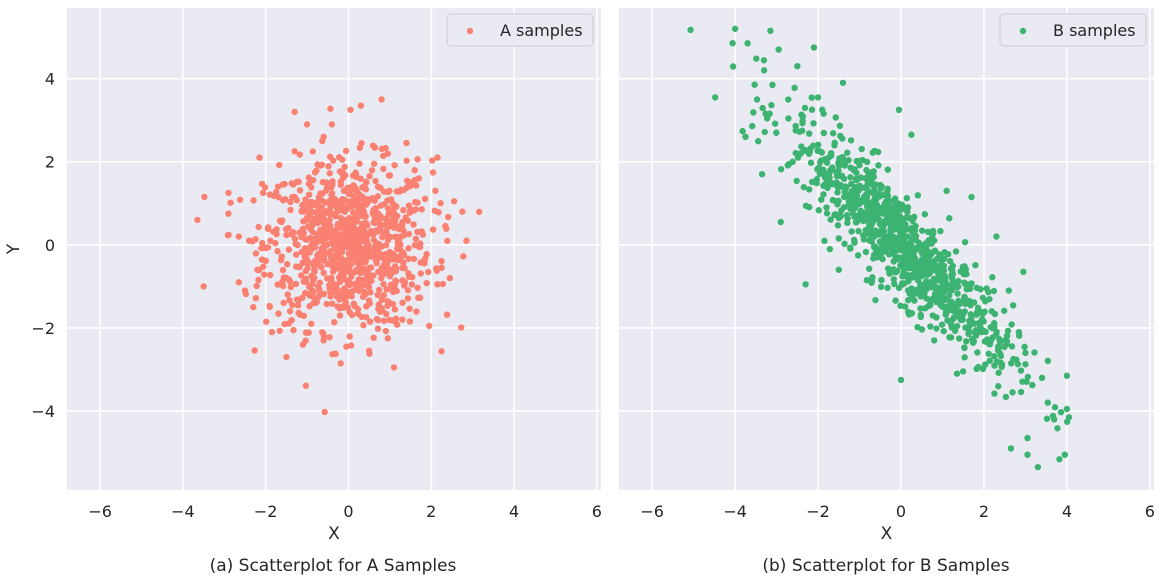 This screenshot has height=582, width=1160. I want to click on scatter-points, so click(338, 256).